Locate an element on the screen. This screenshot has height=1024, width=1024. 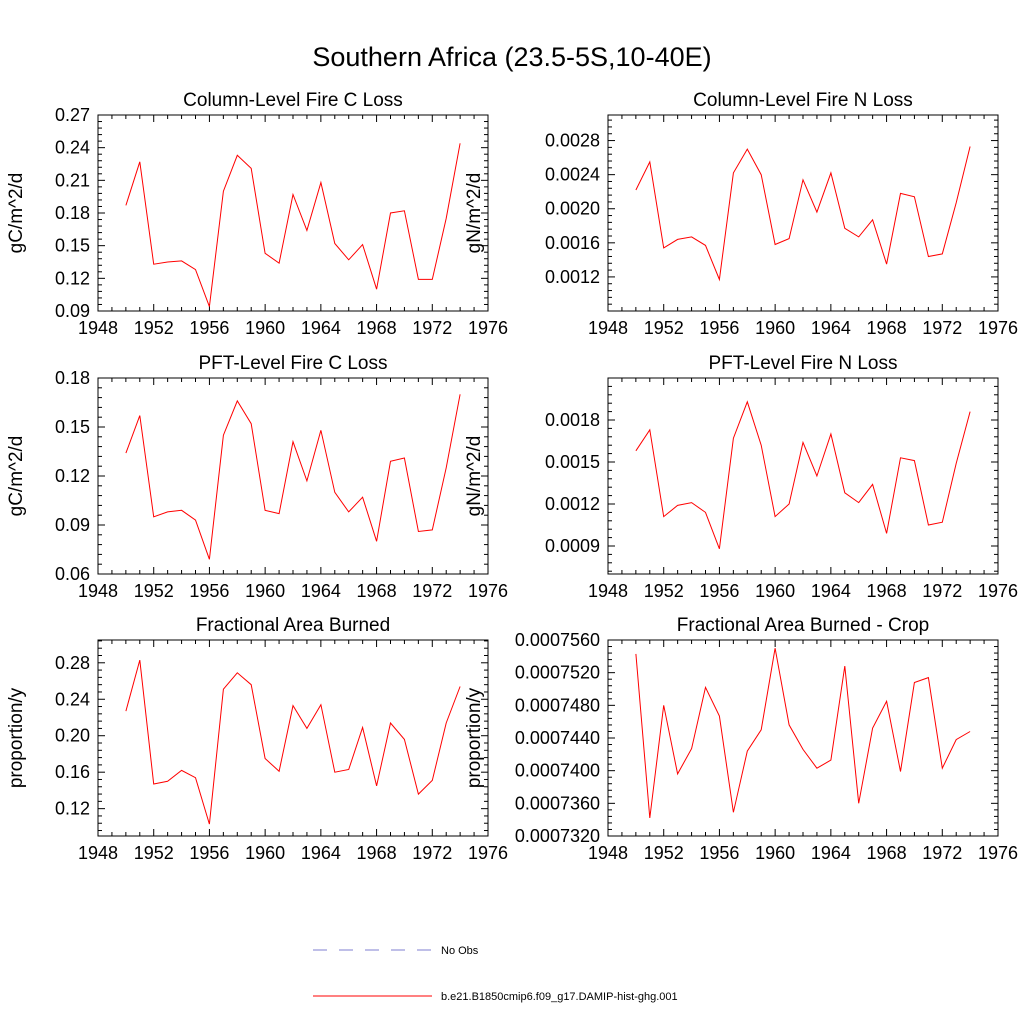
y-tick-label: 0.0020 is located at coordinates (572, 209).